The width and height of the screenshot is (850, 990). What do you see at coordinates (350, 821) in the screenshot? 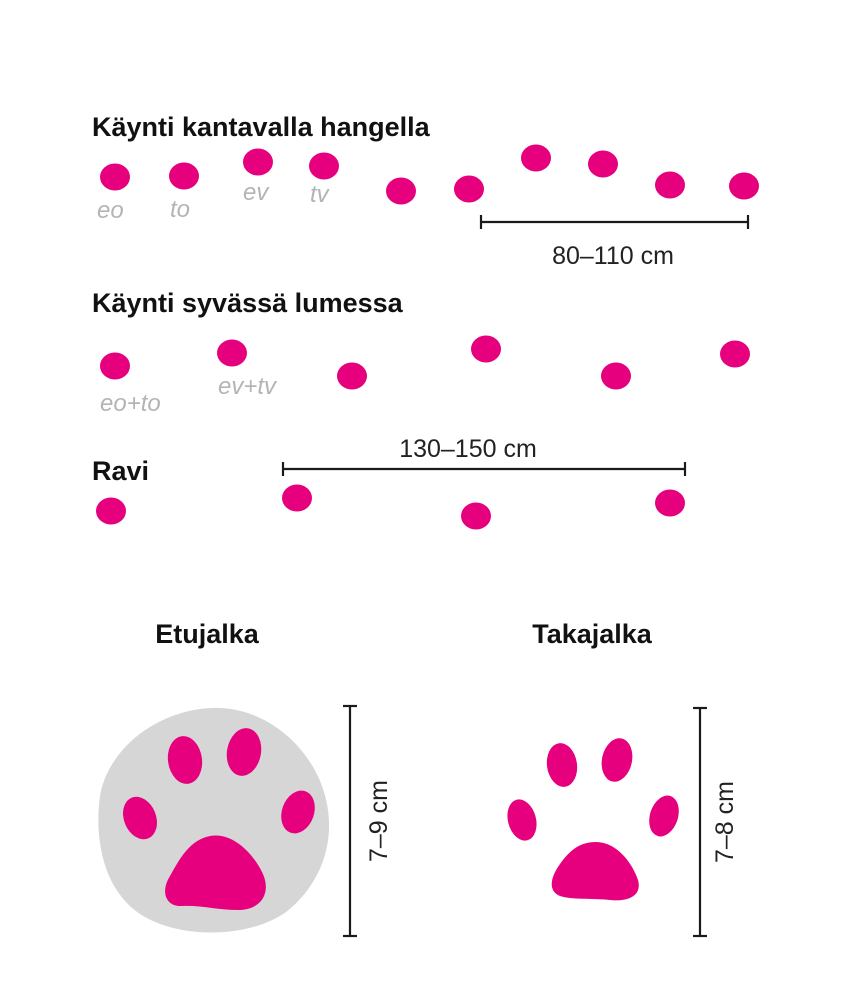
I see `front-paw-size-bar` at bounding box center [350, 821].